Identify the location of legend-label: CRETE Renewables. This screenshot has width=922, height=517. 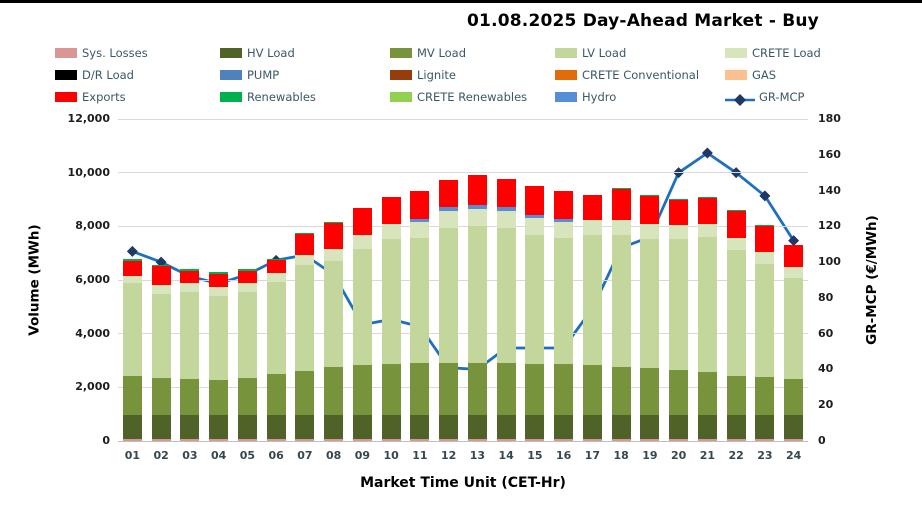
(472, 97).